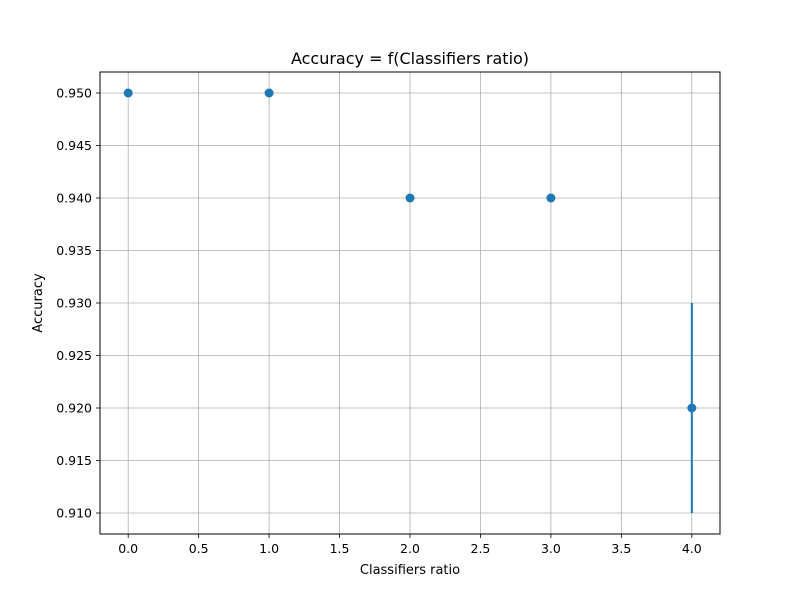  What do you see at coordinates (410, 58) in the screenshot?
I see `chart-title: Accuracy = f(Classifiers ratio)` at bounding box center [410, 58].